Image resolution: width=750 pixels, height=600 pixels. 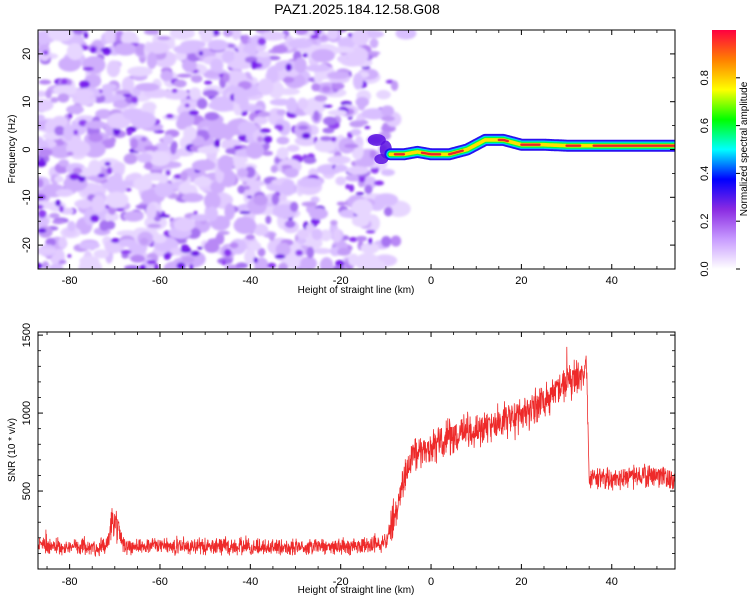 I want to click on colorbar-gradient, so click(x=724, y=149).